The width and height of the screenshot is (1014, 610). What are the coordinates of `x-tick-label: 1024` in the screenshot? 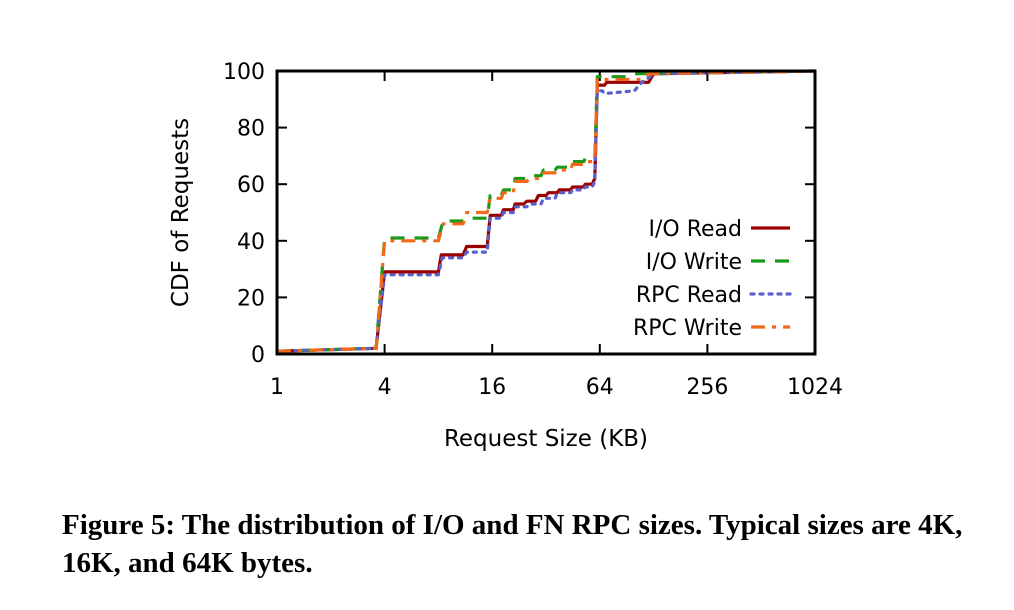 It's located at (815, 387).